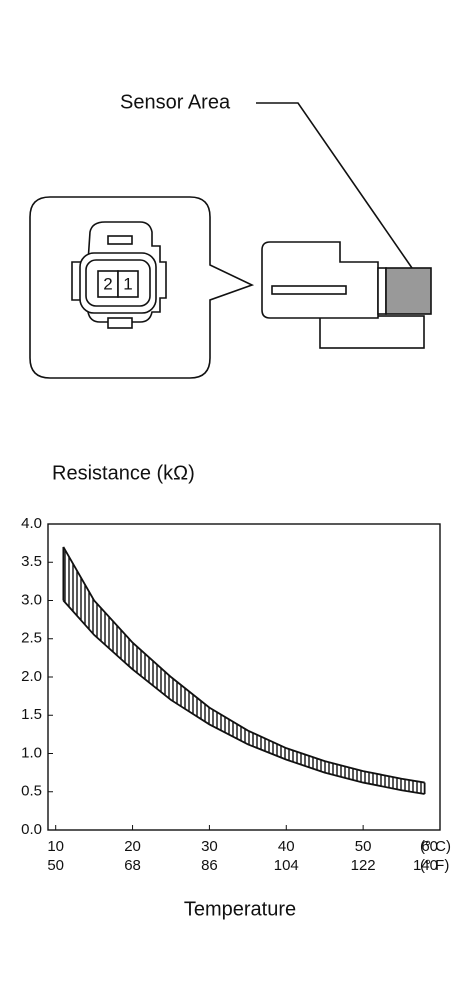 The image size is (472, 984). What do you see at coordinates (55, 846) in the screenshot?
I see `x-tick-label: 10` at bounding box center [55, 846].